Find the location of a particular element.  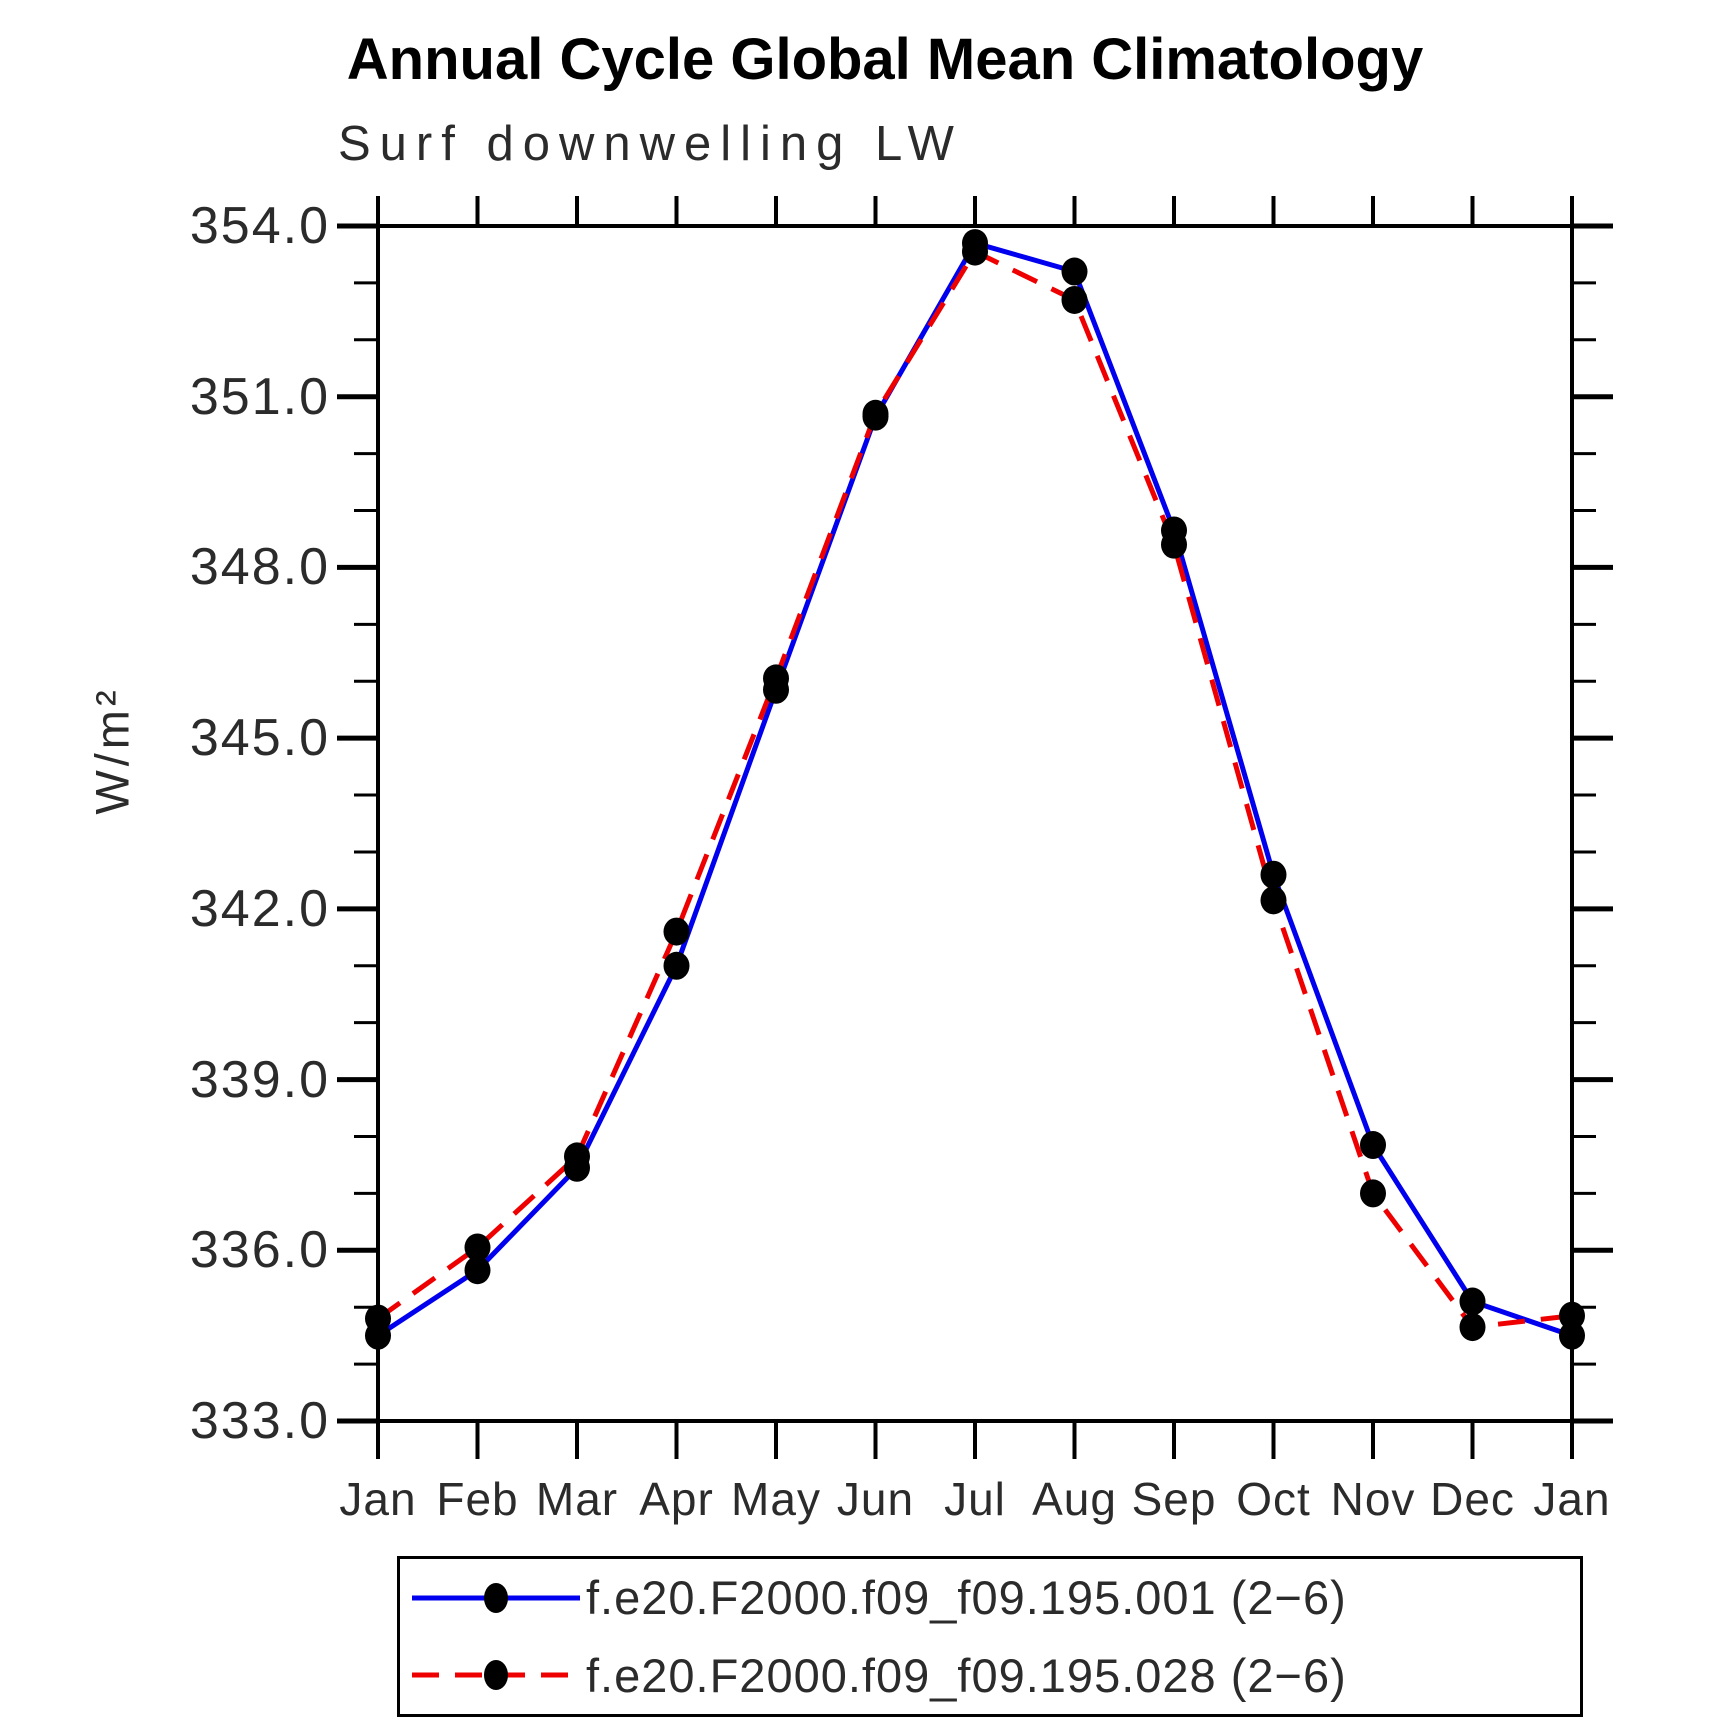

legend-row-series-2: f.e20.F2000.f09_f09.195.028 (2−6) is located at coordinates (990, 1676).